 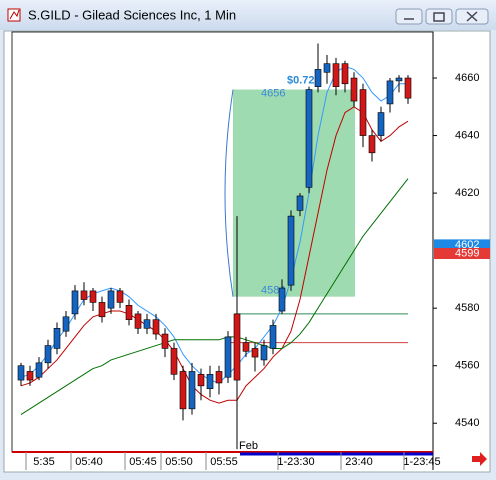 I want to click on minimize-button, so click(x=409, y=16).